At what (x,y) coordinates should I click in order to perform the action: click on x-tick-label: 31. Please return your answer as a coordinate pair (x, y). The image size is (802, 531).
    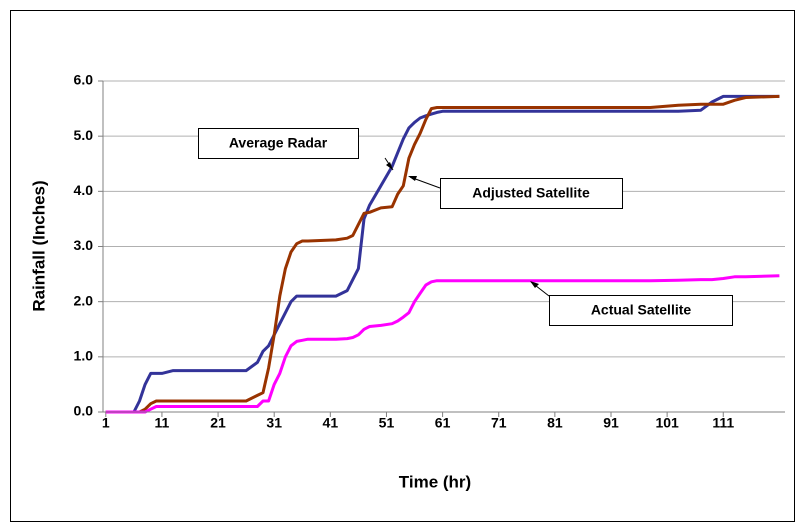
    Looking at the image, I should click on (274, 423).